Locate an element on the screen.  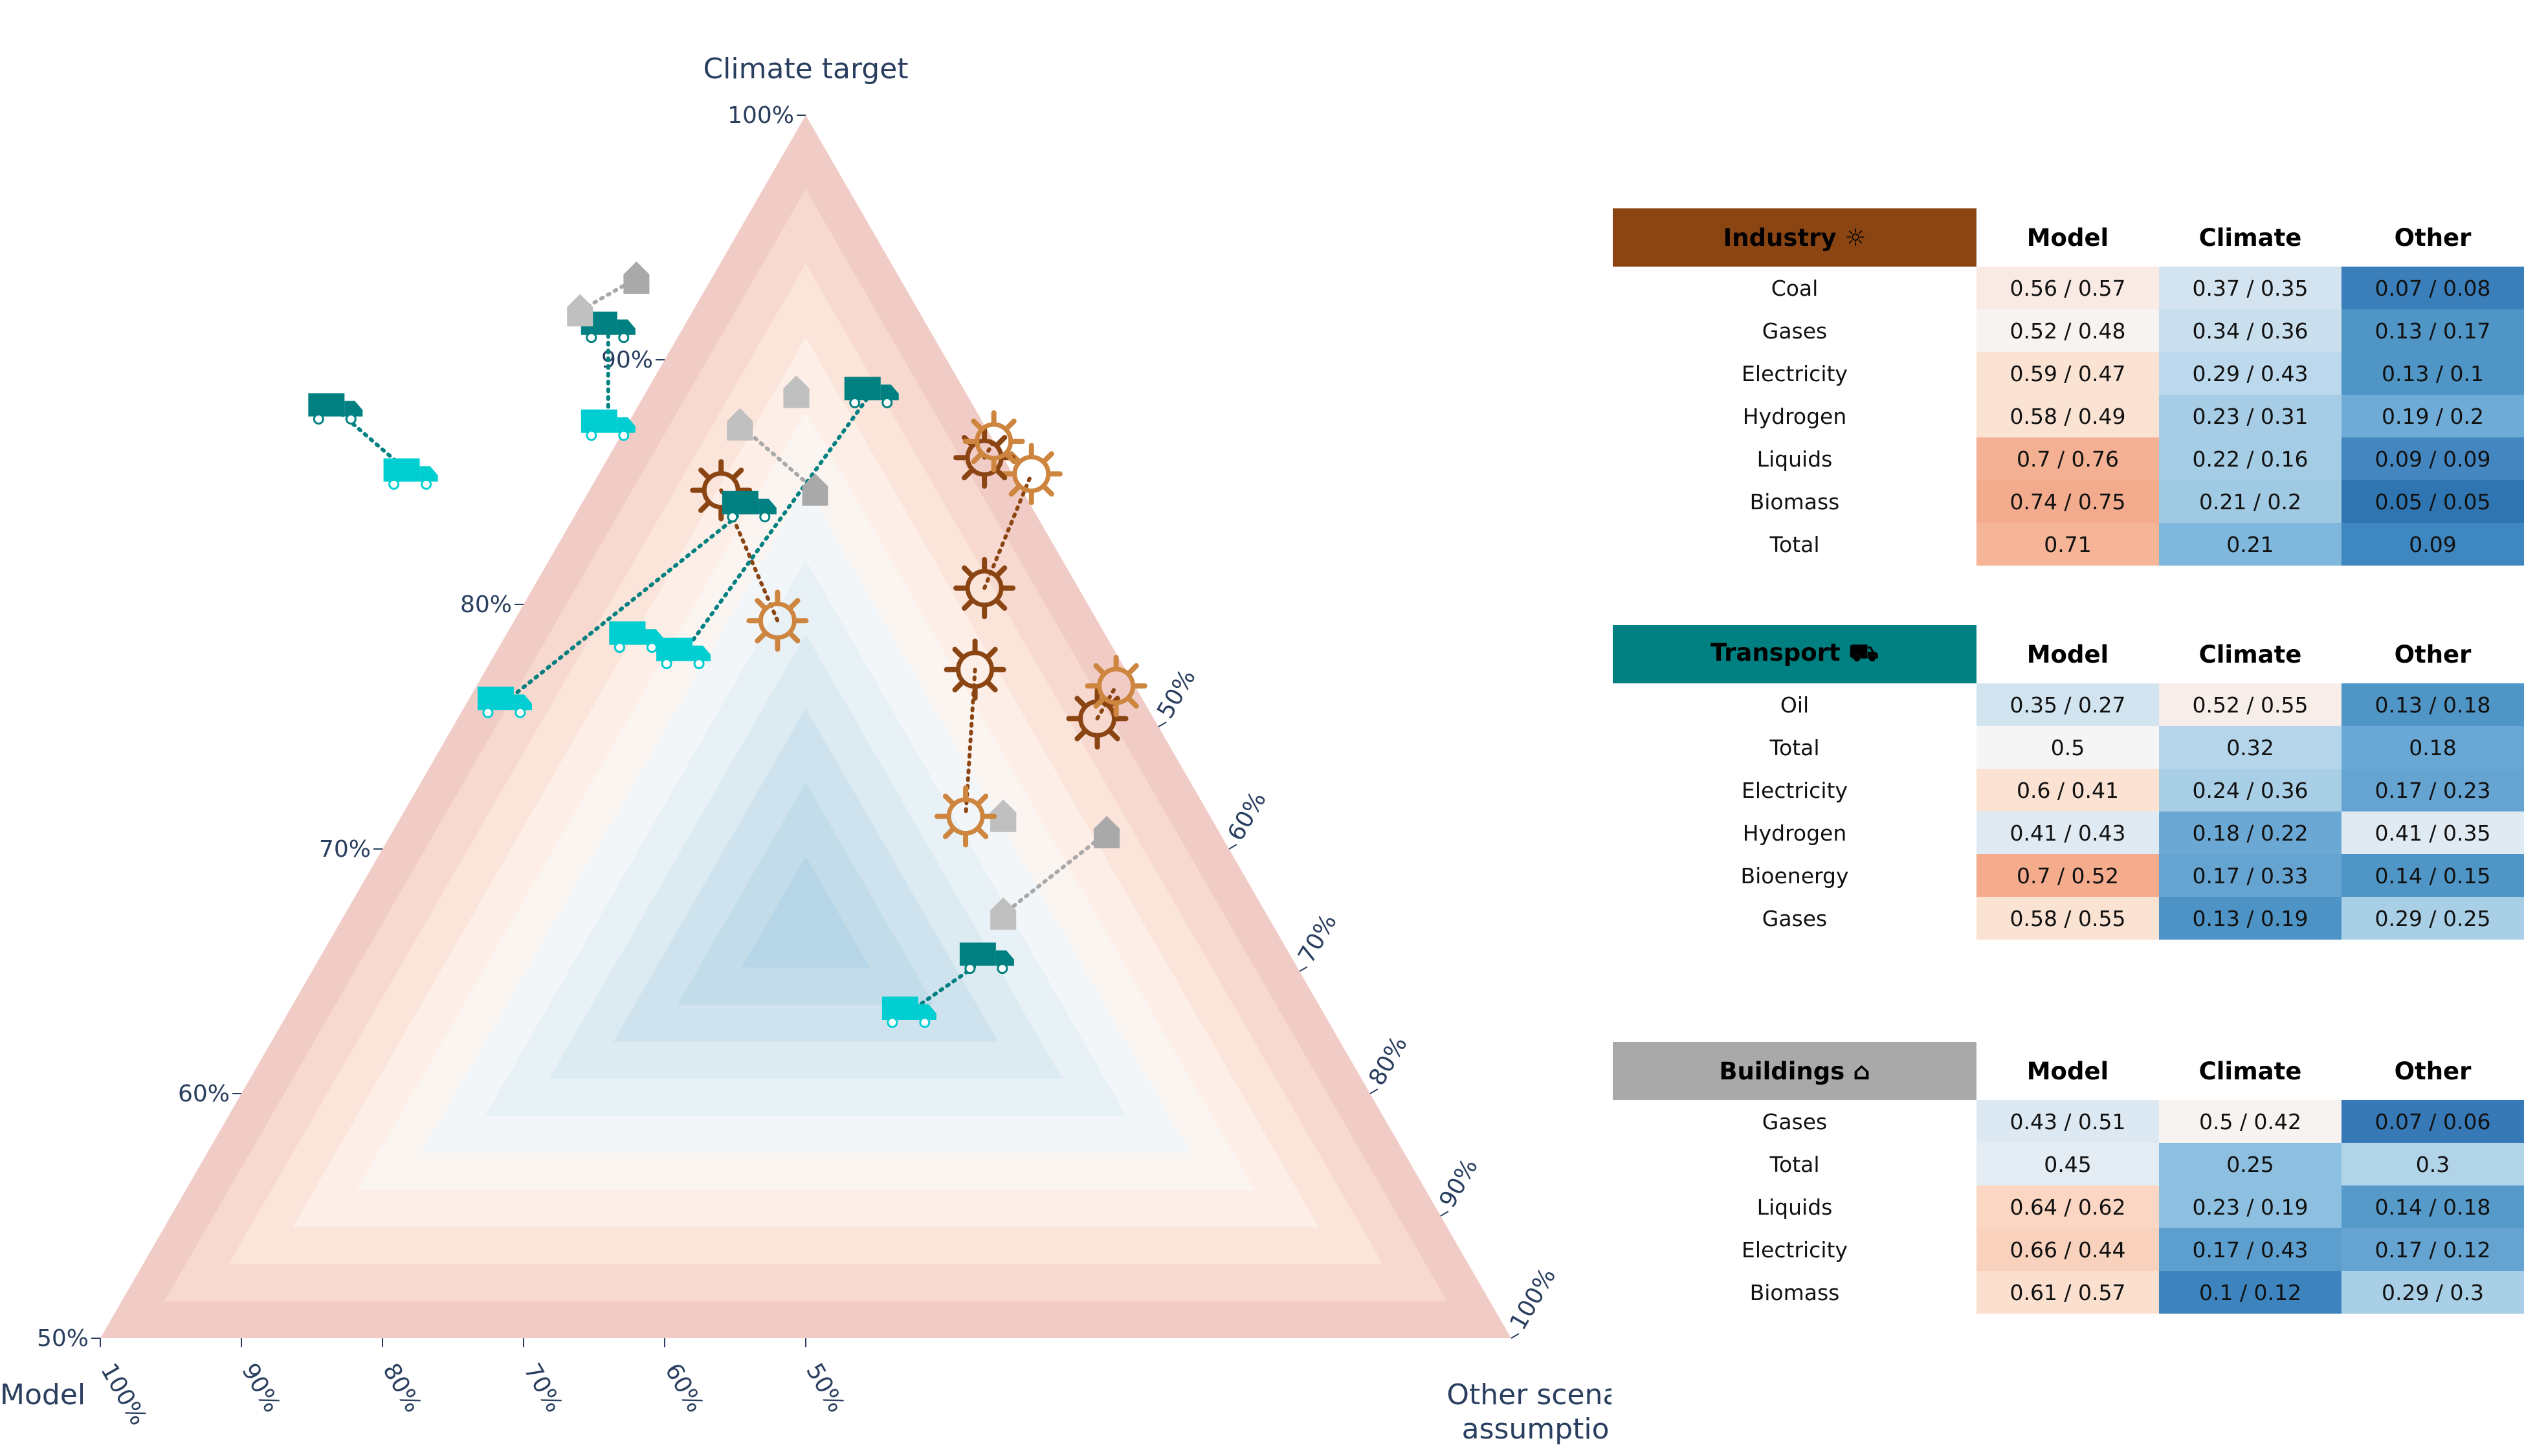
value-cell: 0.18 / 0.22 is located at coordinates (2250, 832).